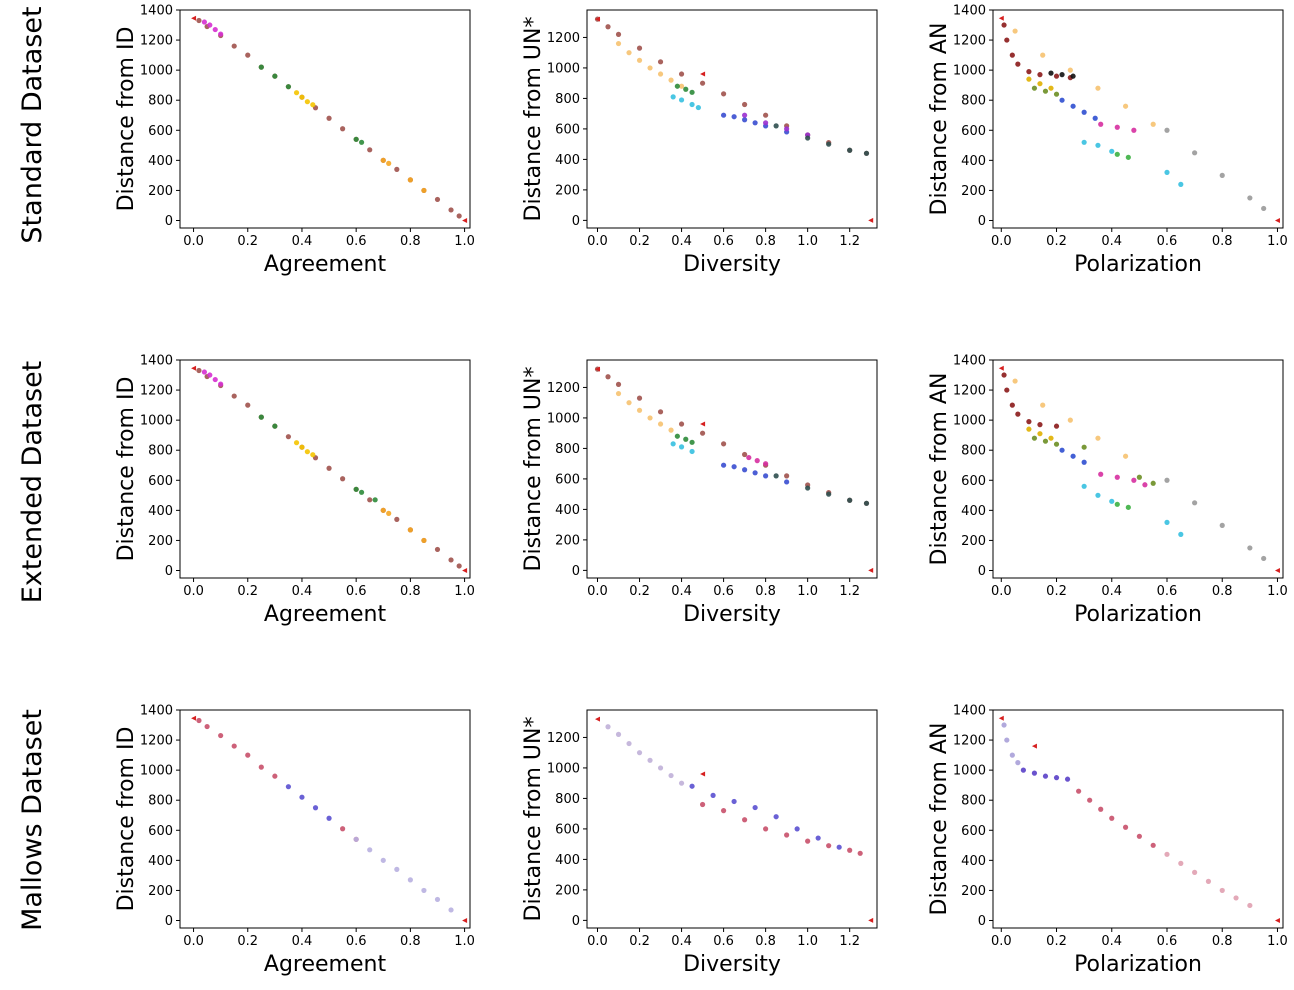  Describe the element at coordinates (597, 241) in the screenshot. I see `x-tick-label: 0.0` at that location.